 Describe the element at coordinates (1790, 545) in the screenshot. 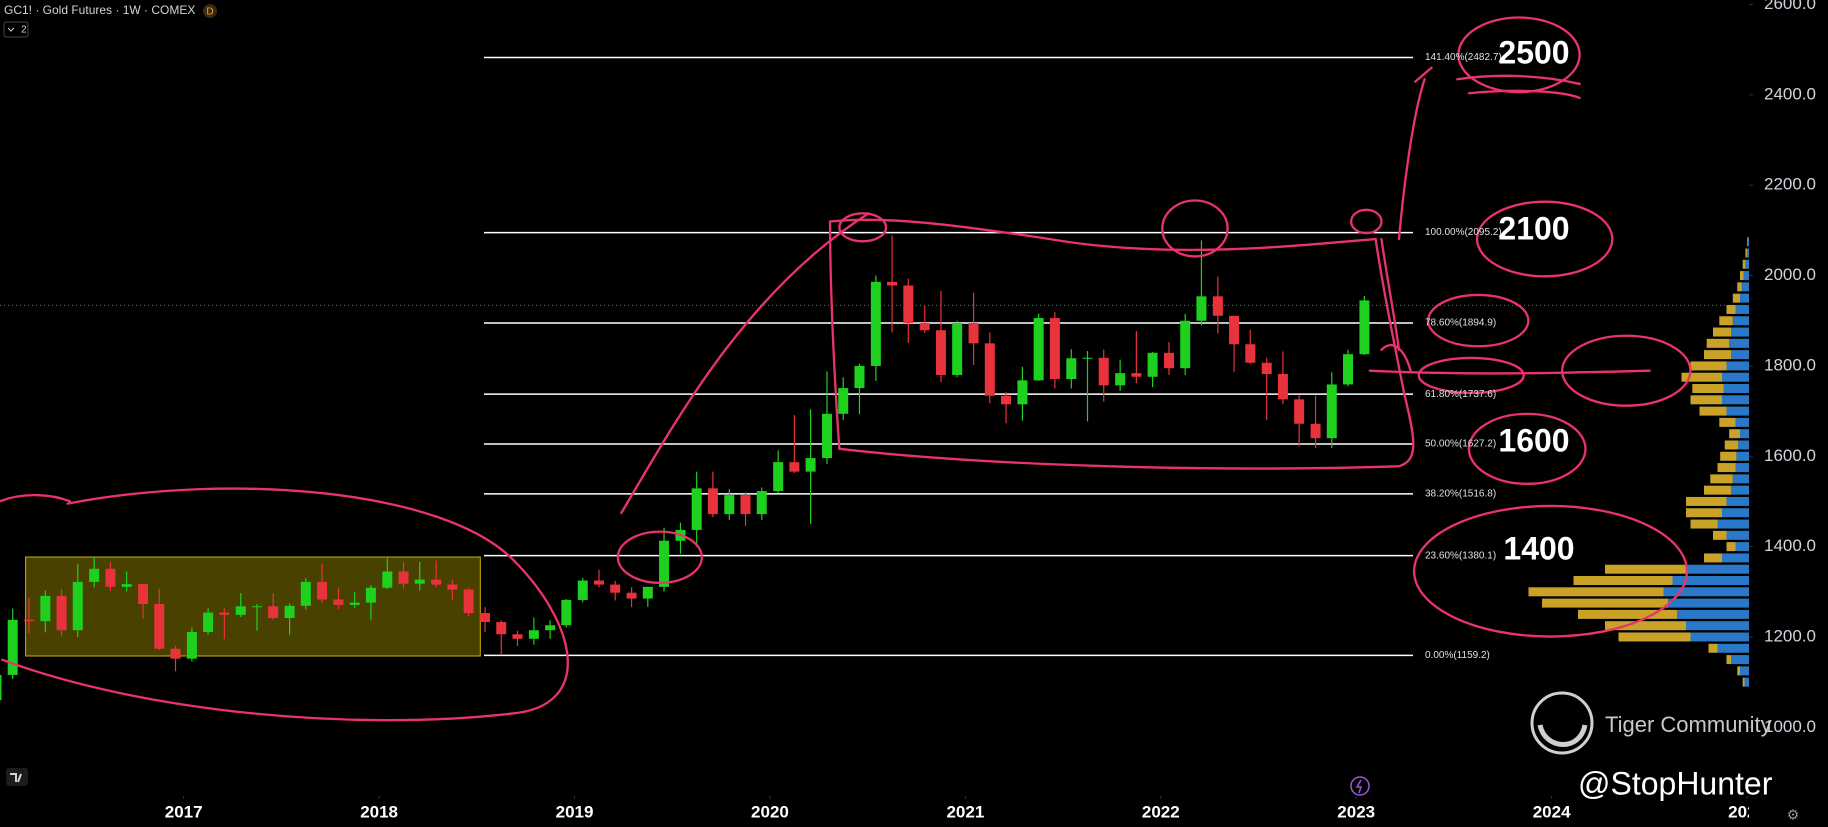

I see `y-tick-label: 1400.0` at that location.